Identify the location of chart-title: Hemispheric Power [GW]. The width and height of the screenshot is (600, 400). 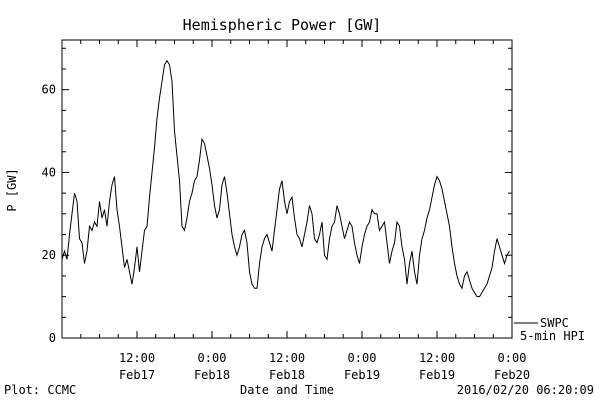
(282, 25).